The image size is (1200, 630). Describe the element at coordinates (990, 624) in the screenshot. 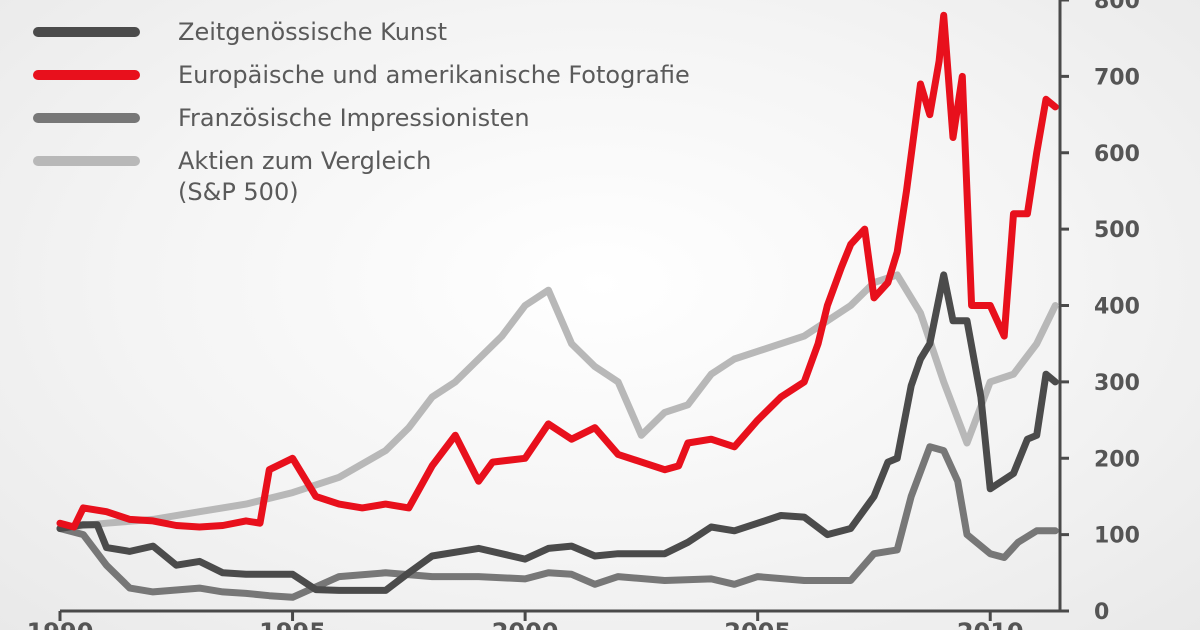

I see `x-tick-label: 2010` at that location.